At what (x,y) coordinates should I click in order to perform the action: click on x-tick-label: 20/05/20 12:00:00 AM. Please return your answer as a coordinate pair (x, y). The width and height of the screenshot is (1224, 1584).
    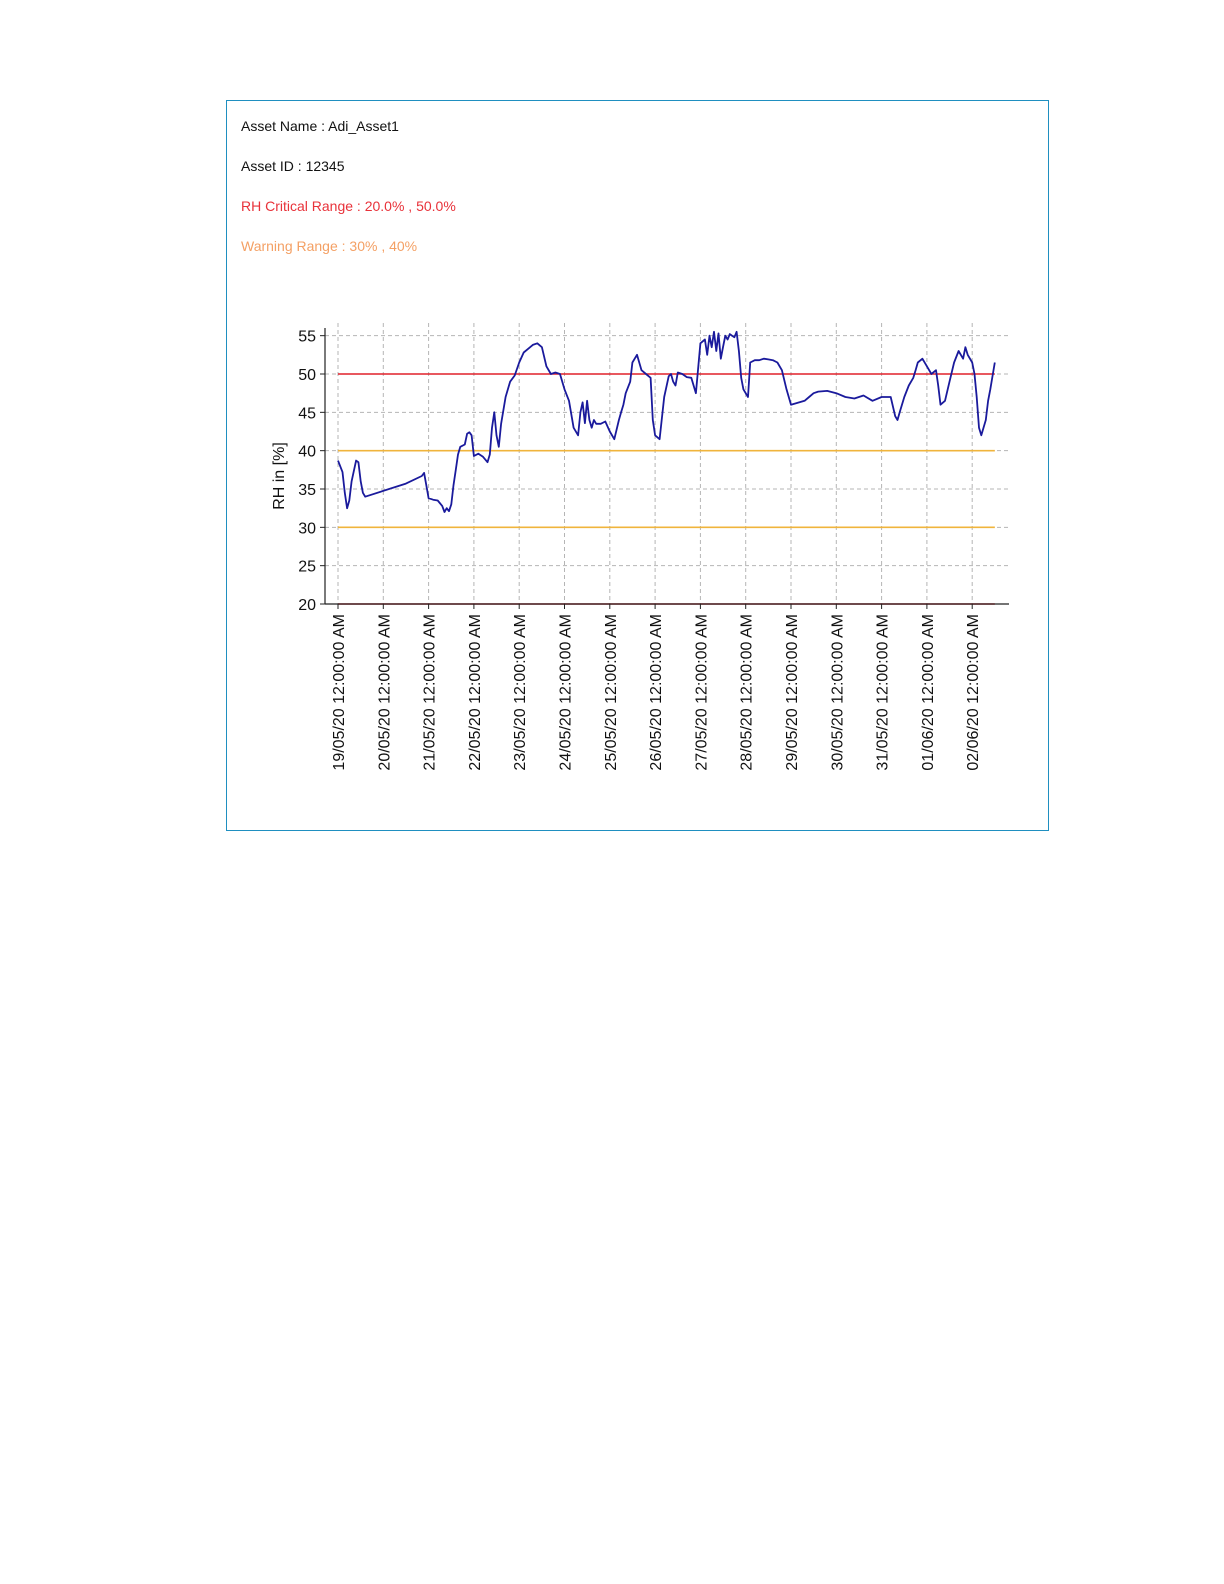
    Looking at the image, I should click on (384, 692).